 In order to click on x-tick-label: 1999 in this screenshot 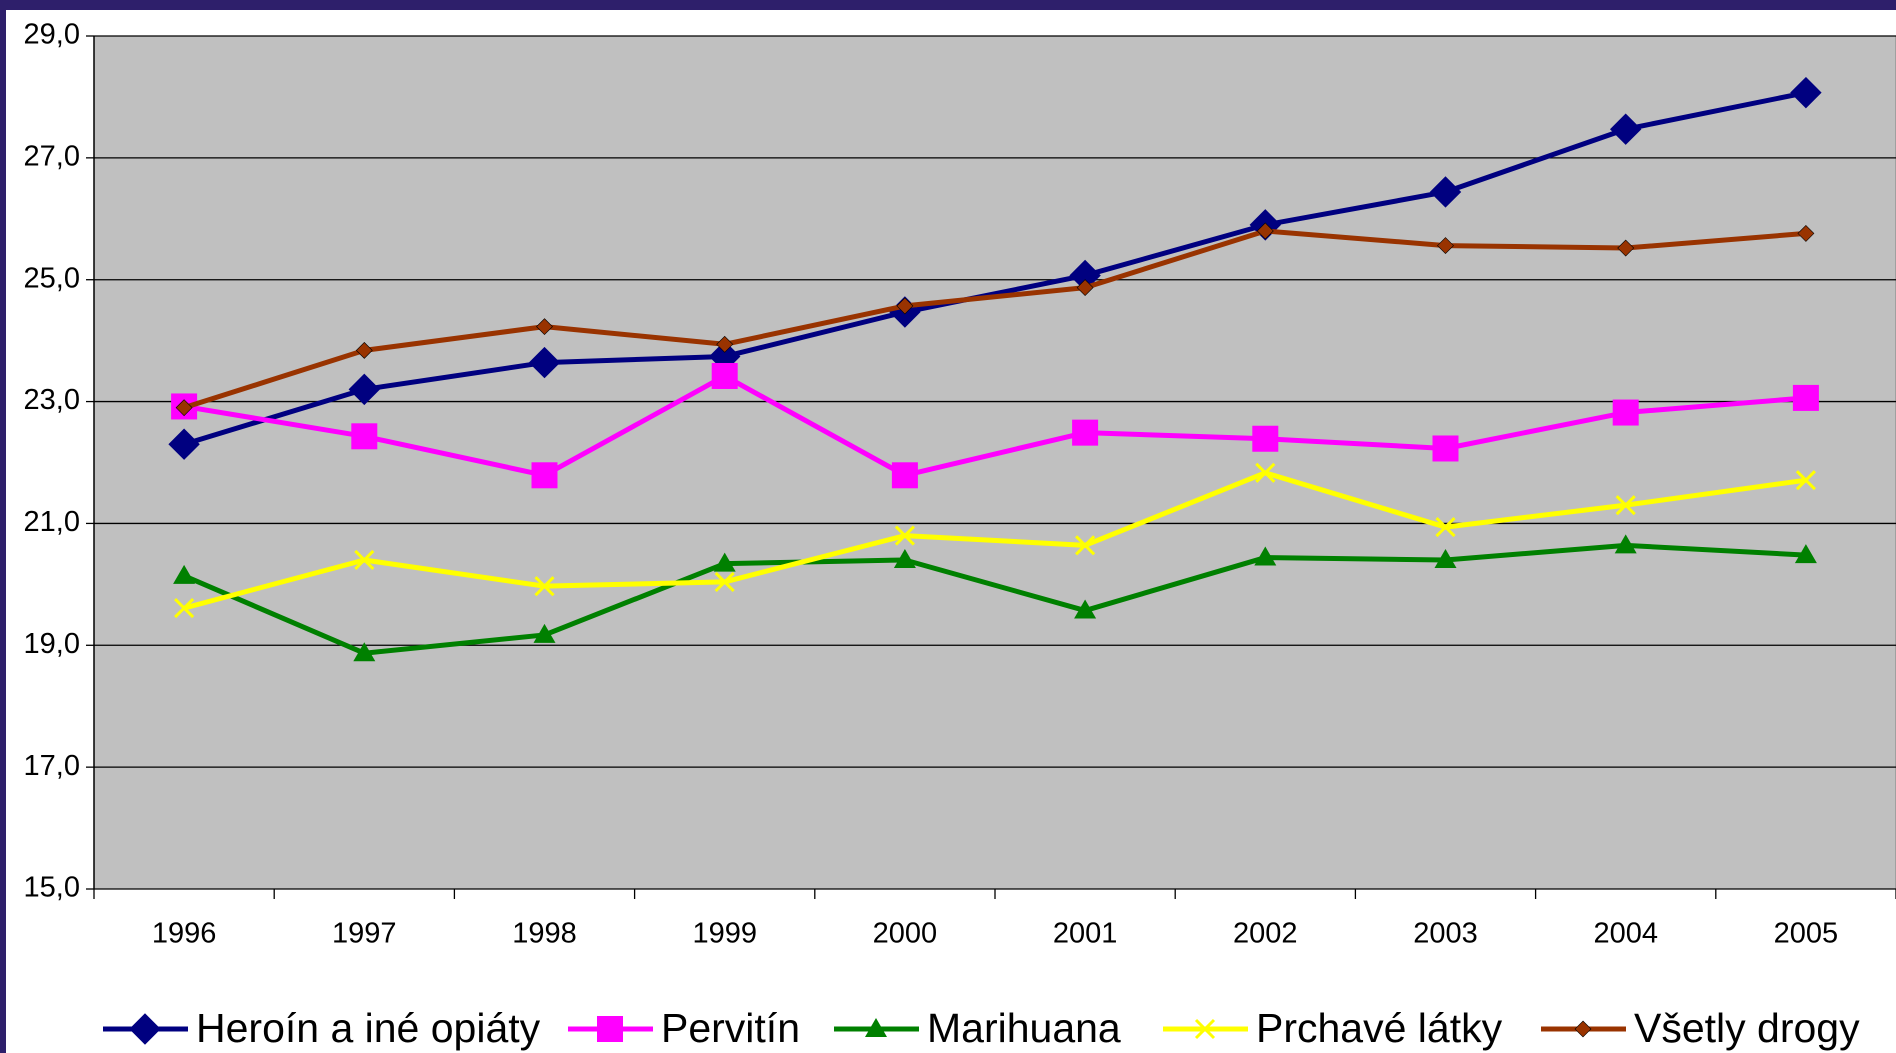, I will do `click(724, 934)`.